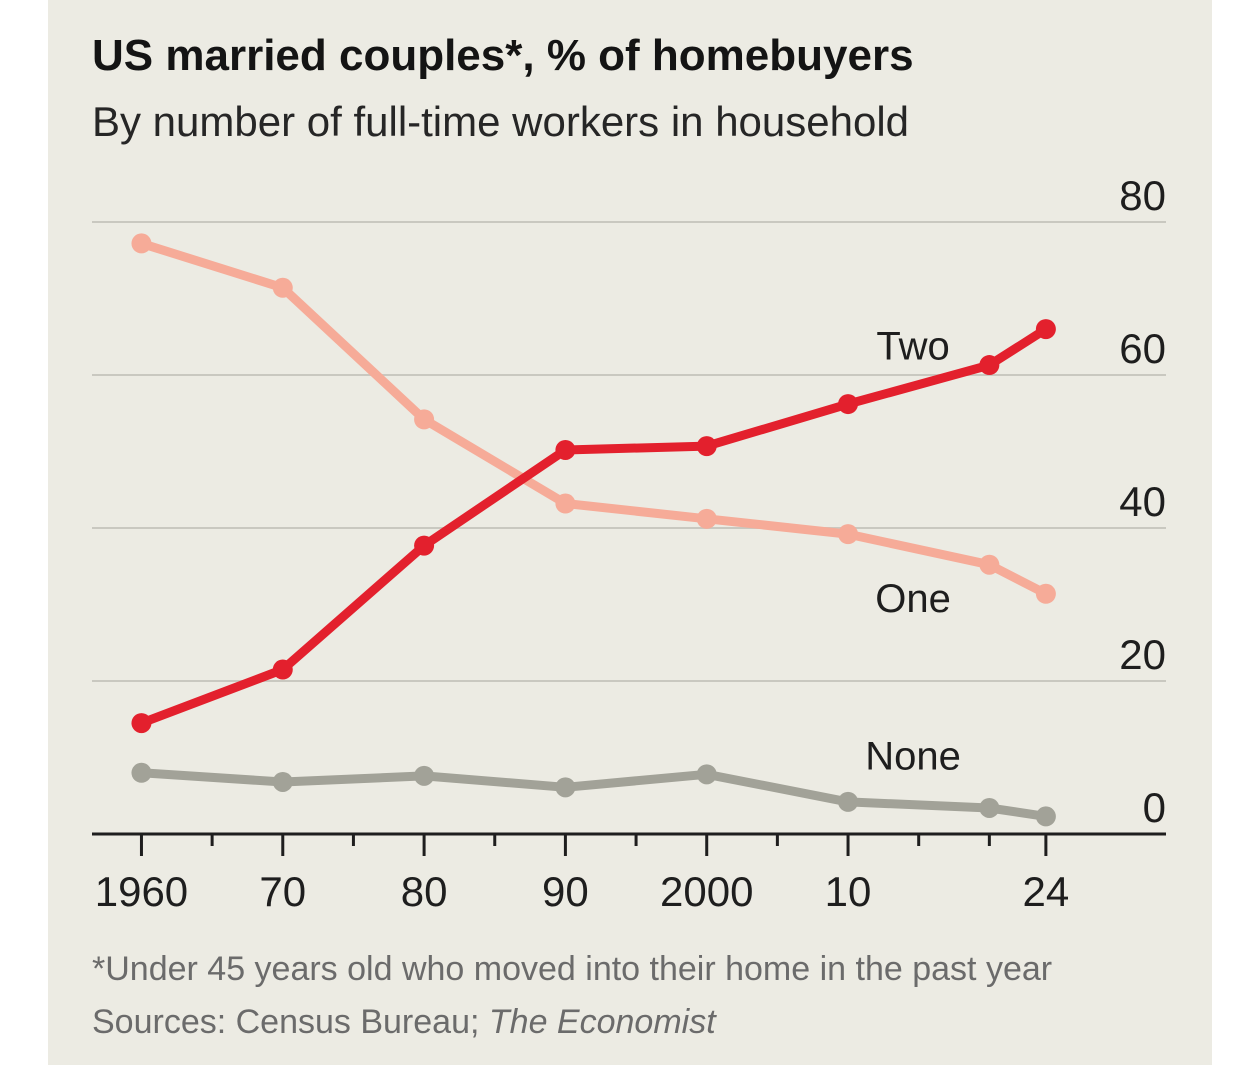 Image resolution: width=1260 pixels, height=1065 pixels. What do you see at coordinates (989, 807) in the screenshot?
I see `data-point-none-2020` at bounding box center [989, 807].